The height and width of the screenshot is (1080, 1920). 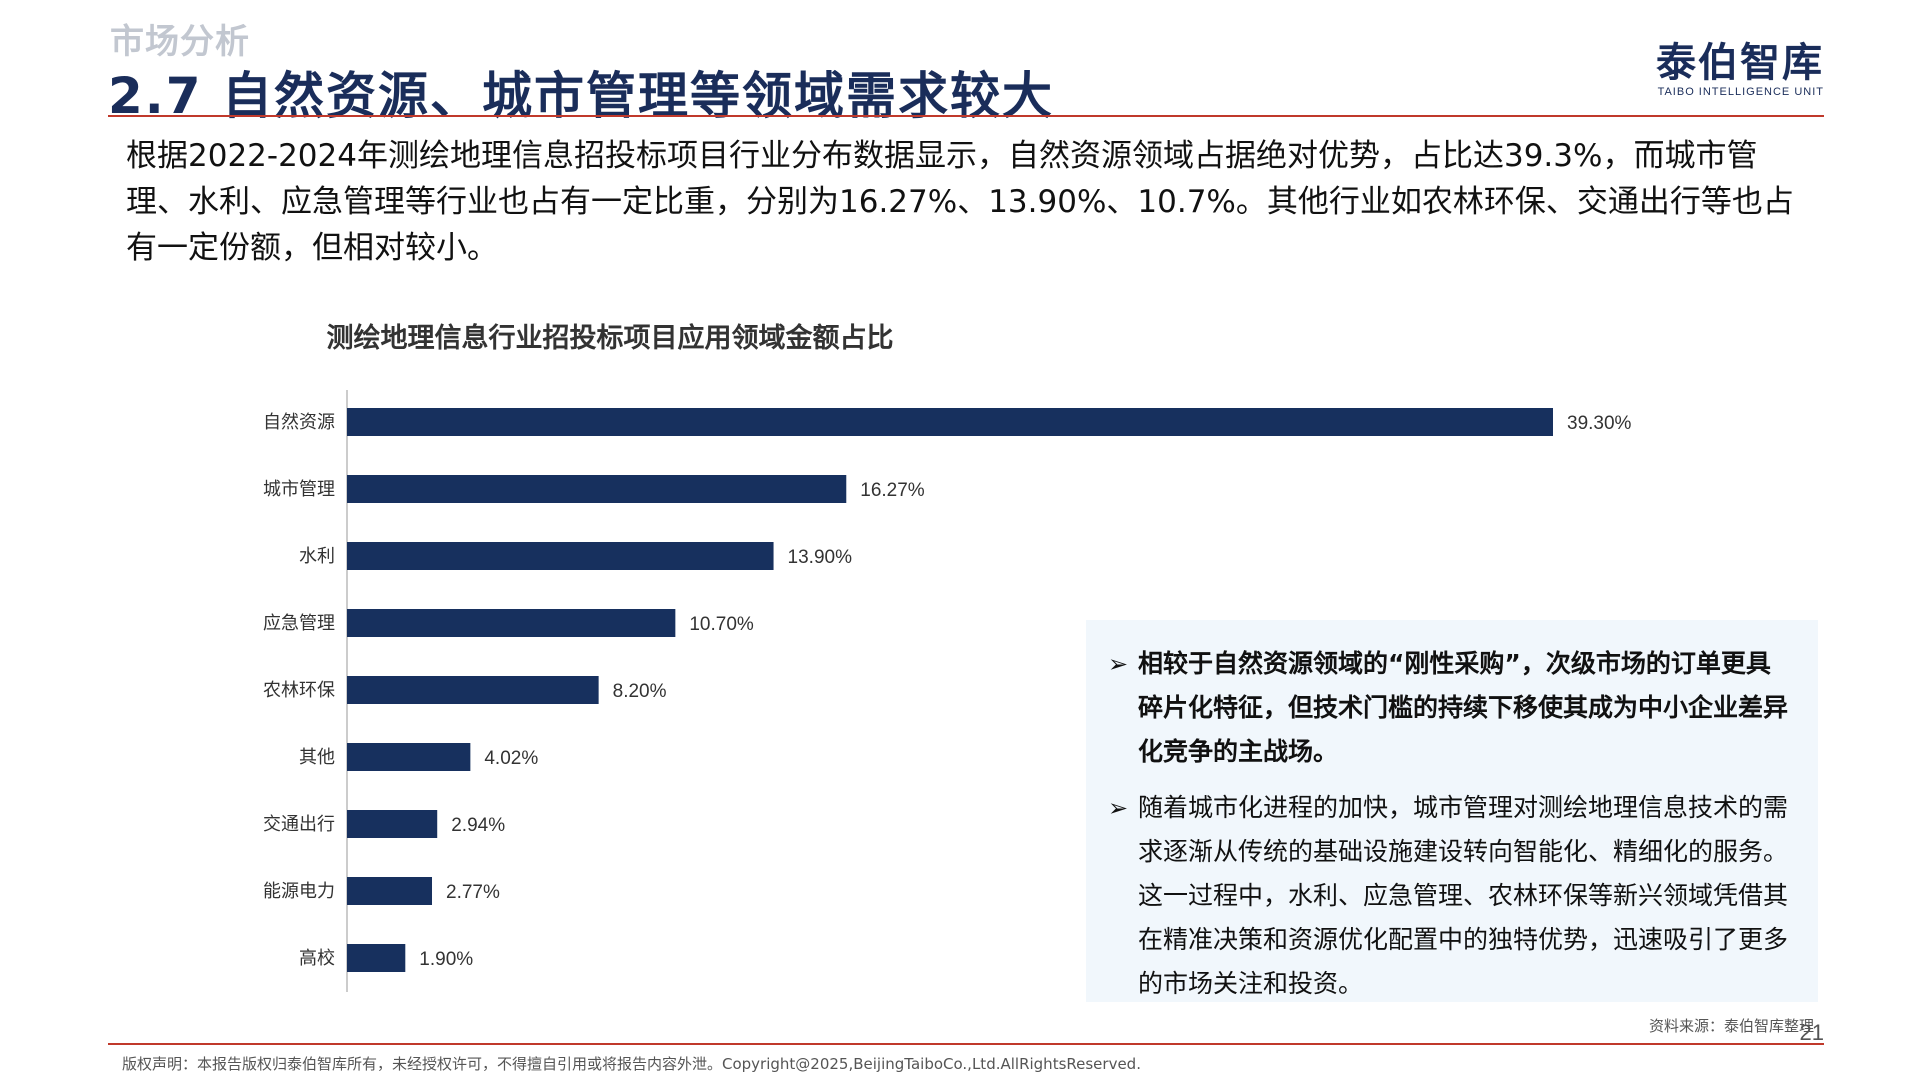 What do you see at coordinates (299, 489) in the screenshot?
I see `category-label: 城市管理` at bounding box center [299, 489].